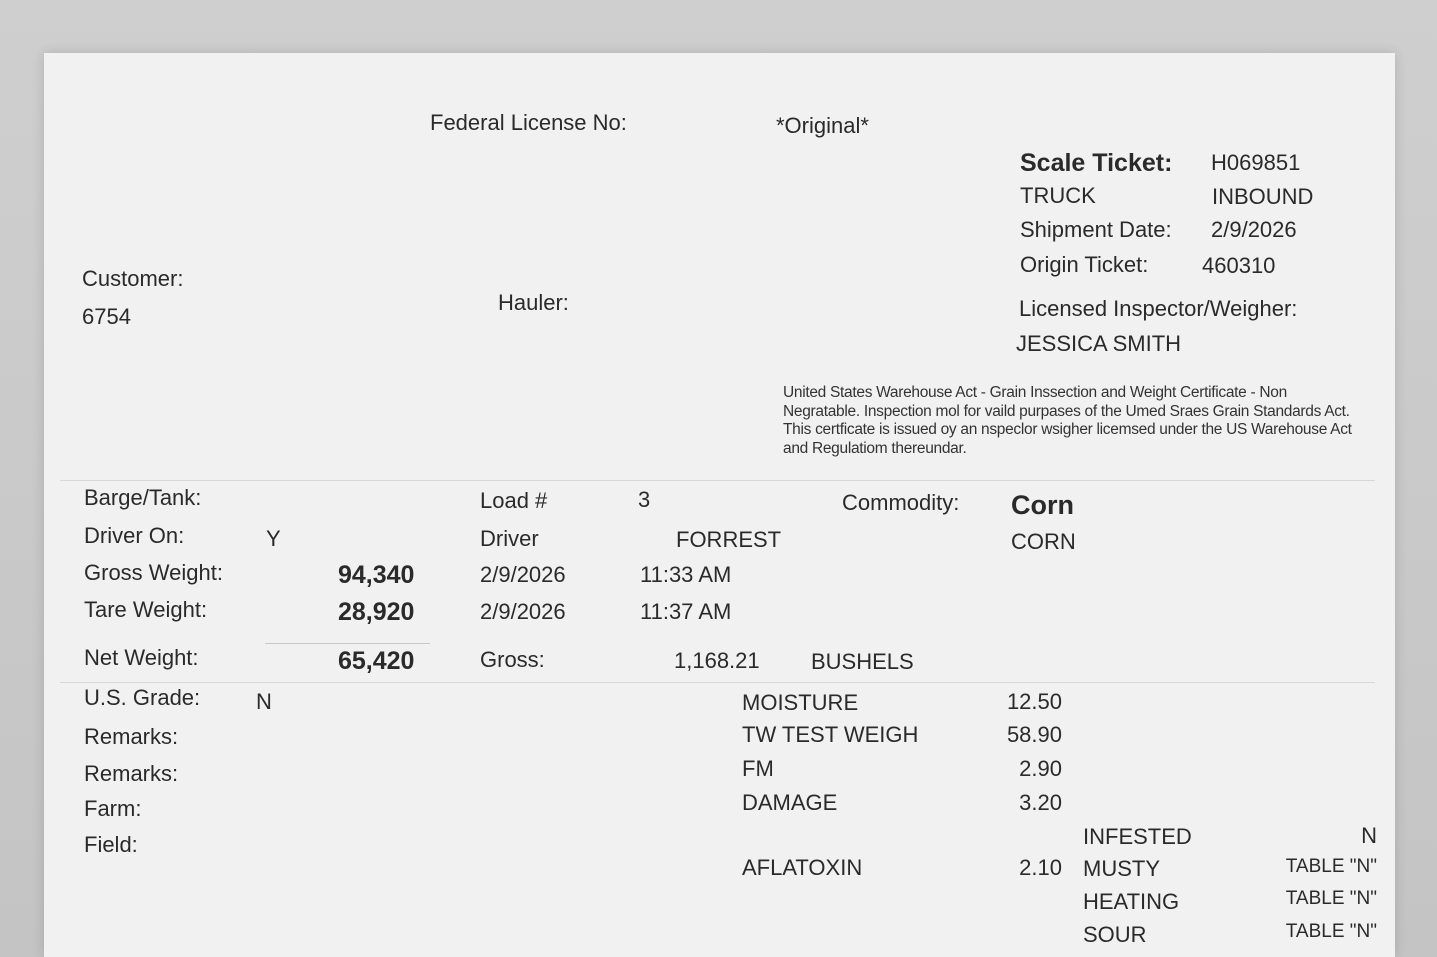 Image resolution: width=1437 pixels, height=957 pixels. I want to click on factor-name: TW TEST WEIGH, so click(830, 735).